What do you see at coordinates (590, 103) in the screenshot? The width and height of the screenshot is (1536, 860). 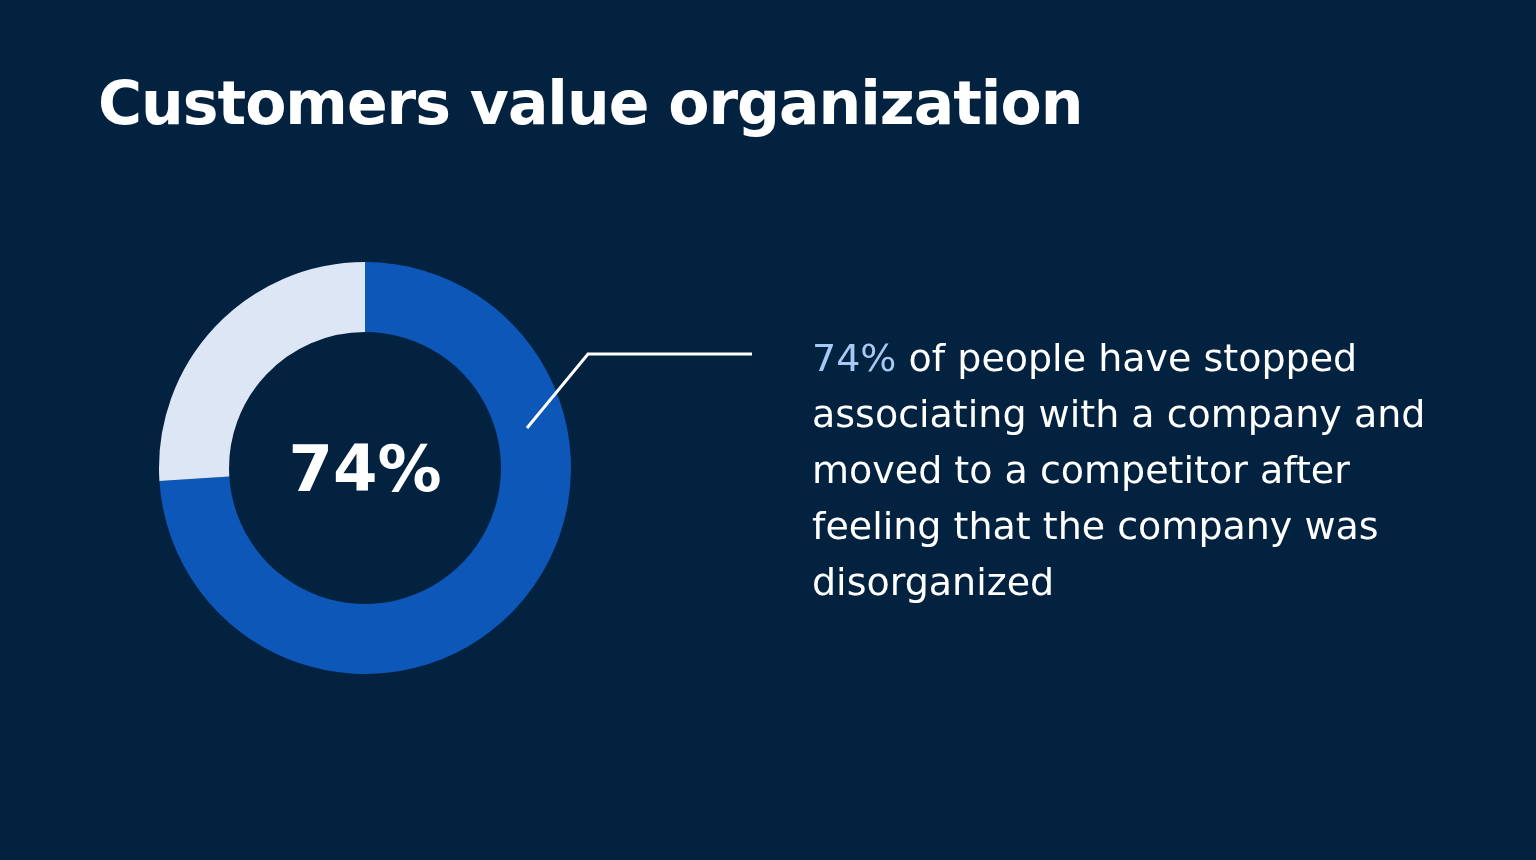 I see `chart-title: Customers value organization` at bounding box center [590, 103].